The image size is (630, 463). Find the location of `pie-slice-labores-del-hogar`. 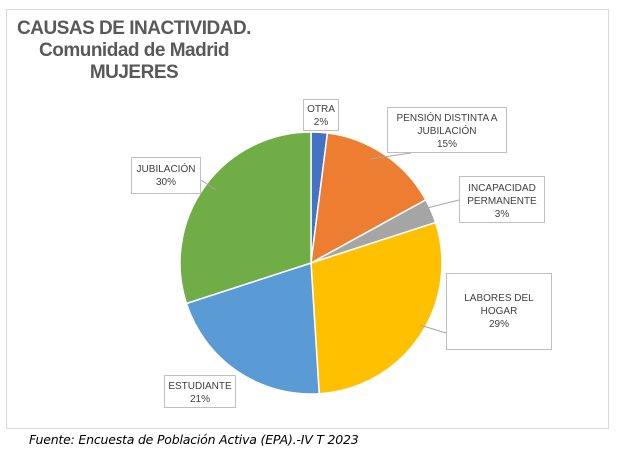

pie-slice-labores-del-hogar is located at coordinates (376, 308).